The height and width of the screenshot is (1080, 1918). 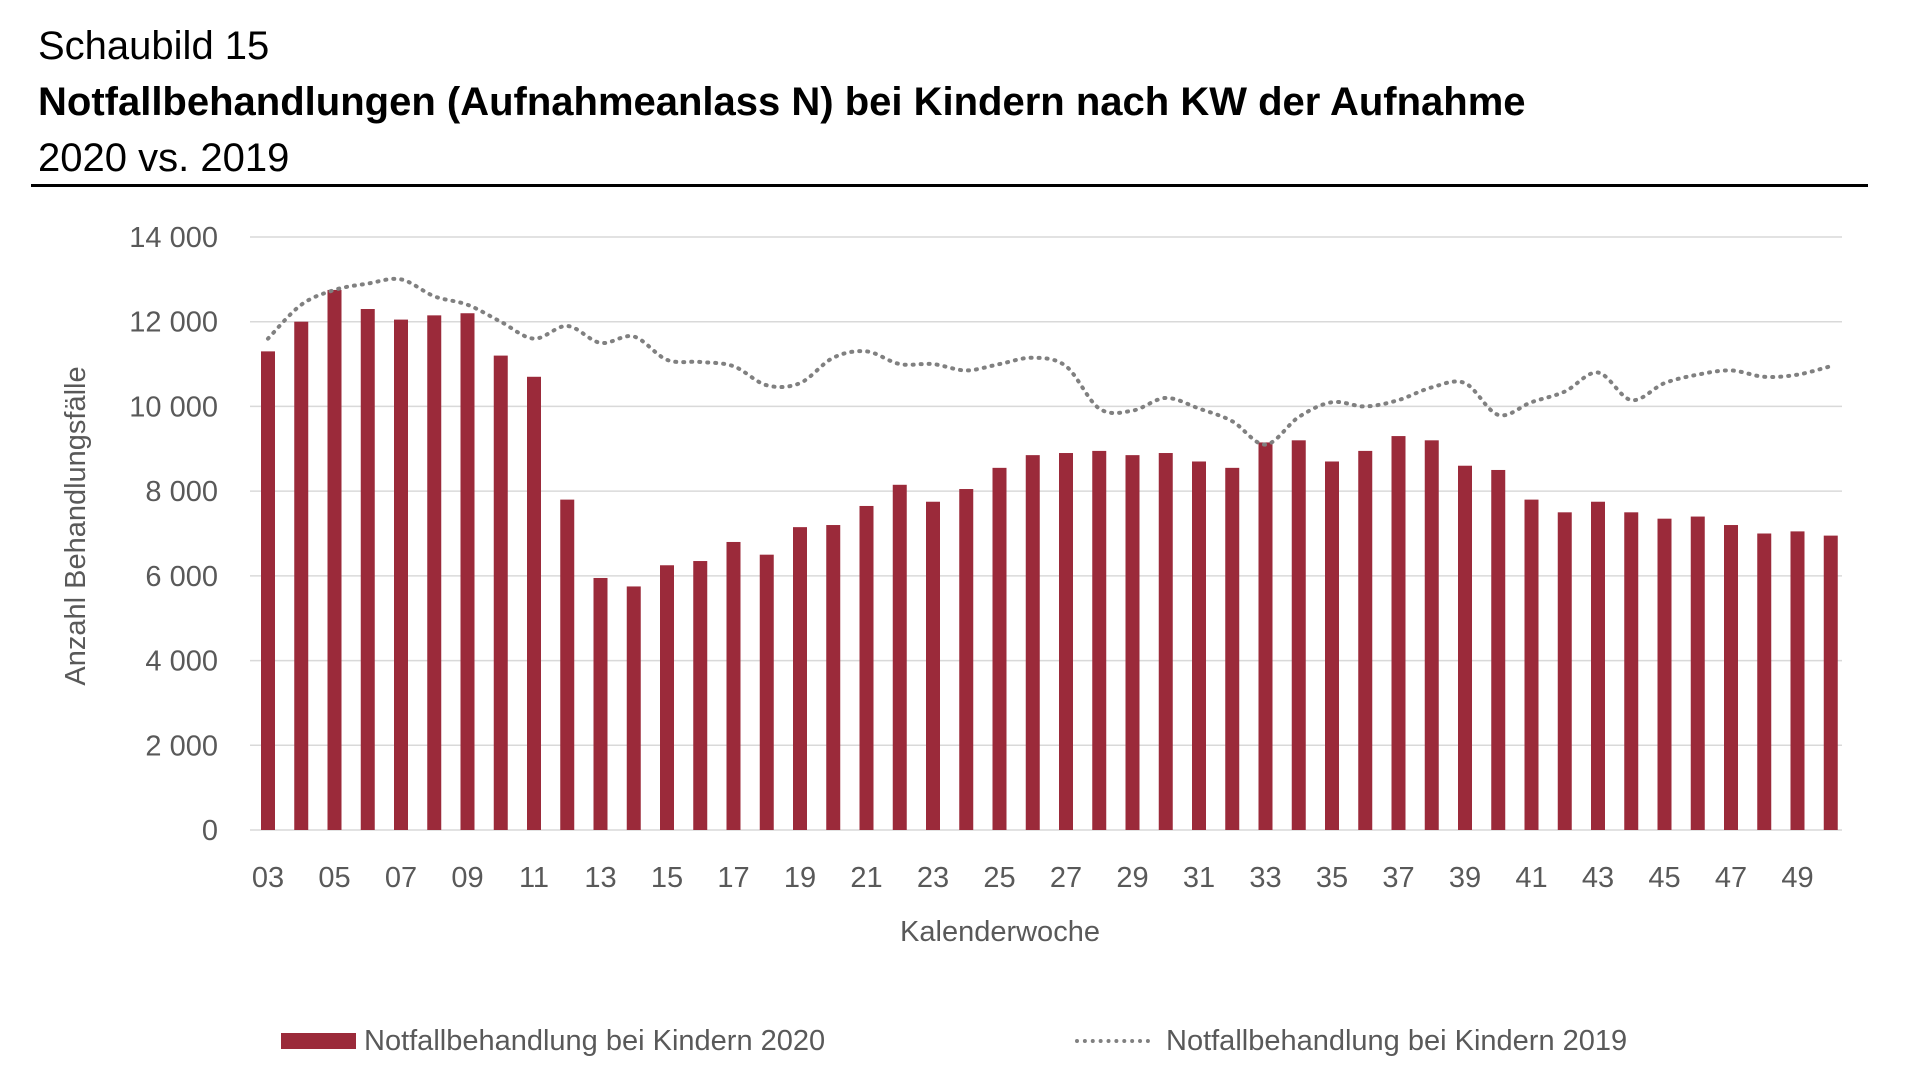 What do you see at coordinates (210, 831) in the screenshot?
I see `y-tick-label: 0` at bounding box center [210, 831].